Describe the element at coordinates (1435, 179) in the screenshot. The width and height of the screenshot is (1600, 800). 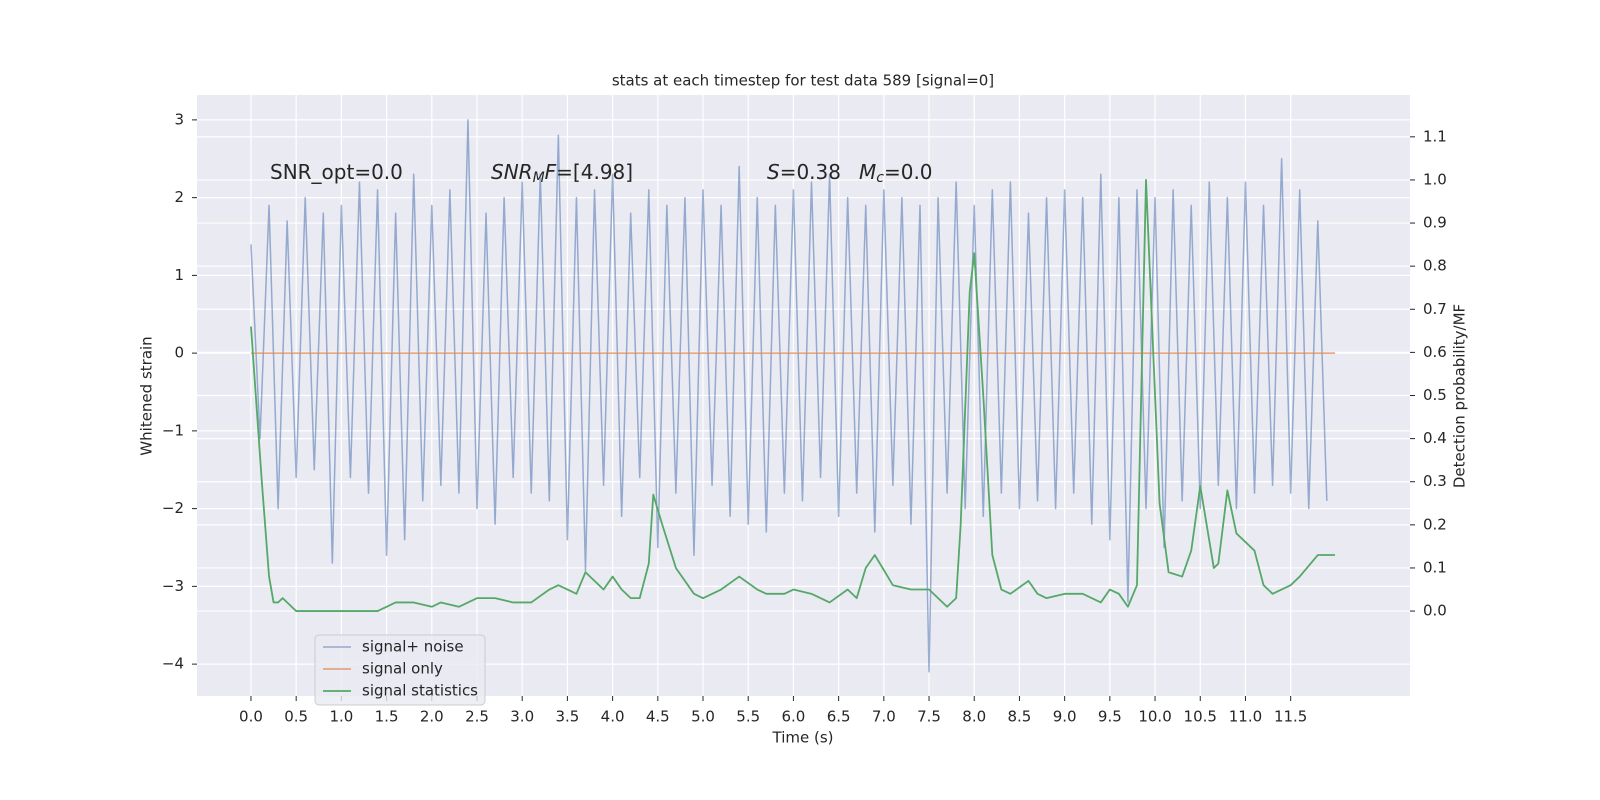
I see `y2-tick-label: 1.0` at that location.